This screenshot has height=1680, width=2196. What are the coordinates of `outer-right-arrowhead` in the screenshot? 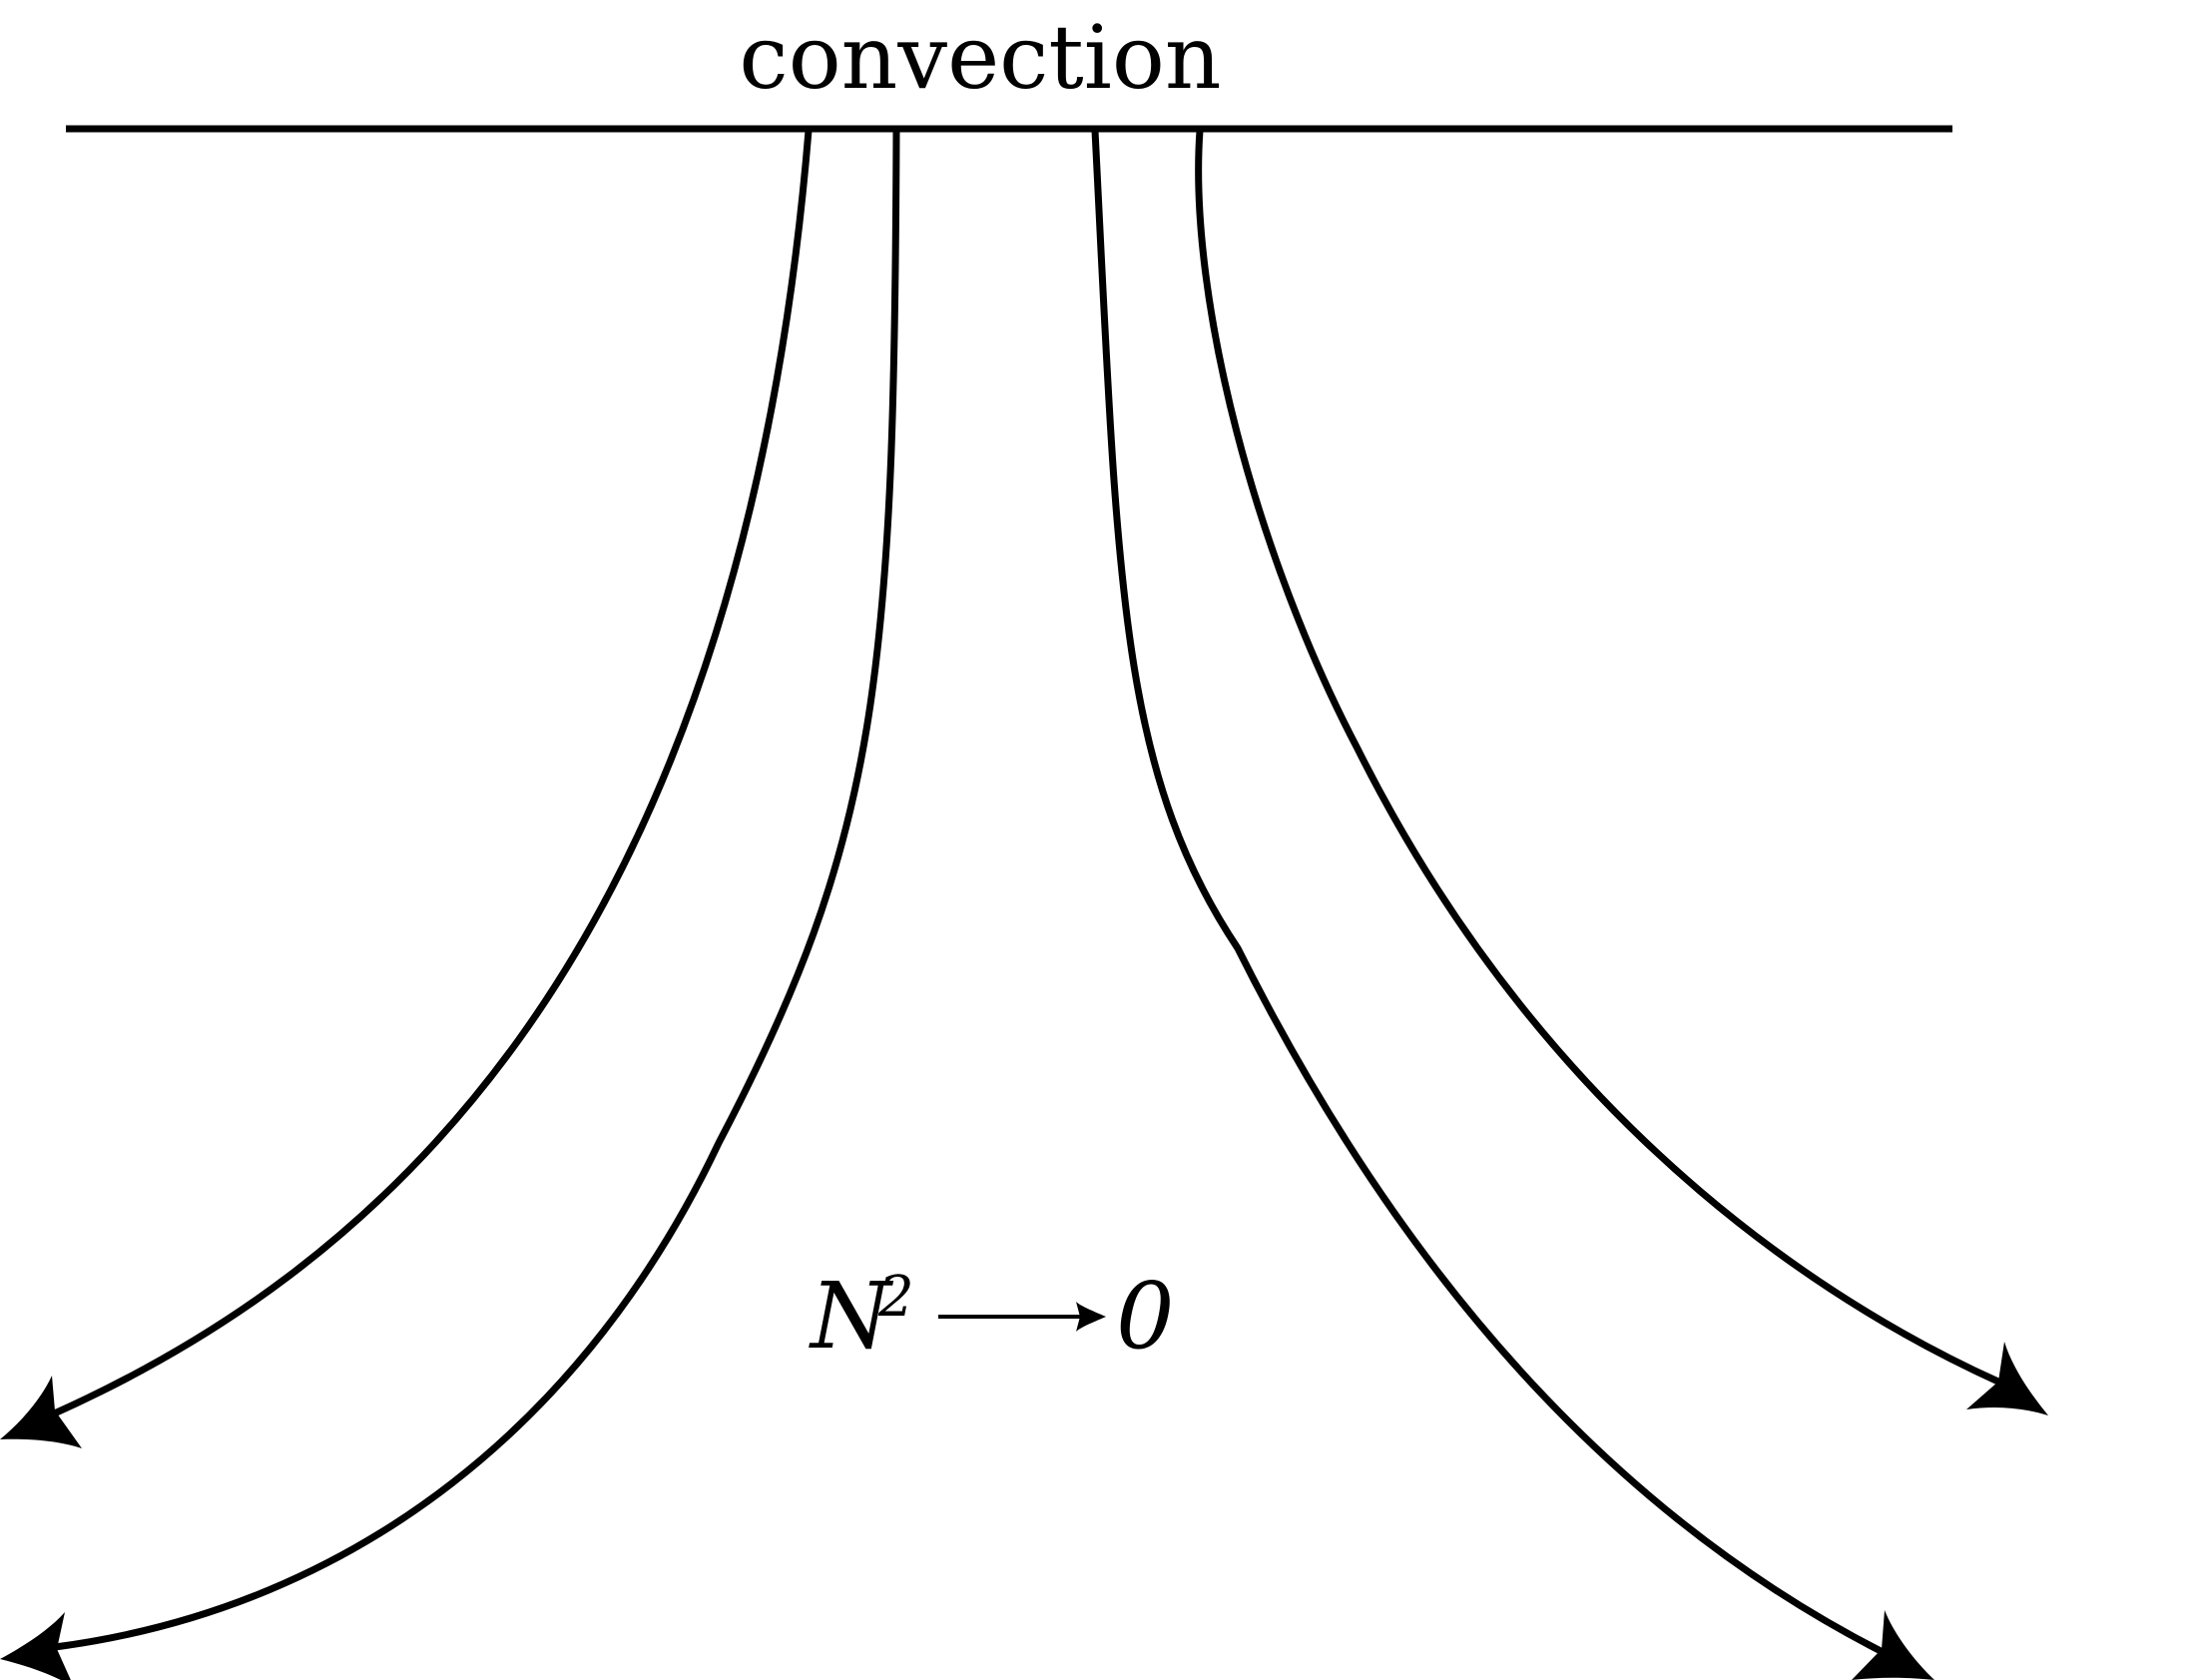 It's located at (2007, 1378).